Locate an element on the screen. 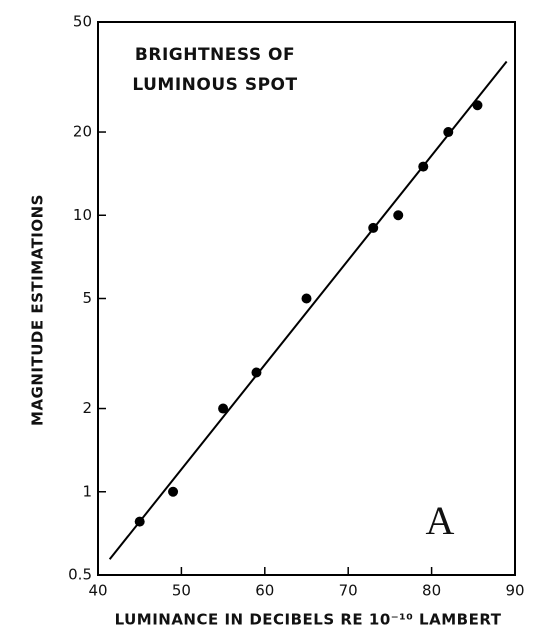 The width and height of the screenshot is (540, 639). x-tick-label: 40 is located at coordinates (97, 591).